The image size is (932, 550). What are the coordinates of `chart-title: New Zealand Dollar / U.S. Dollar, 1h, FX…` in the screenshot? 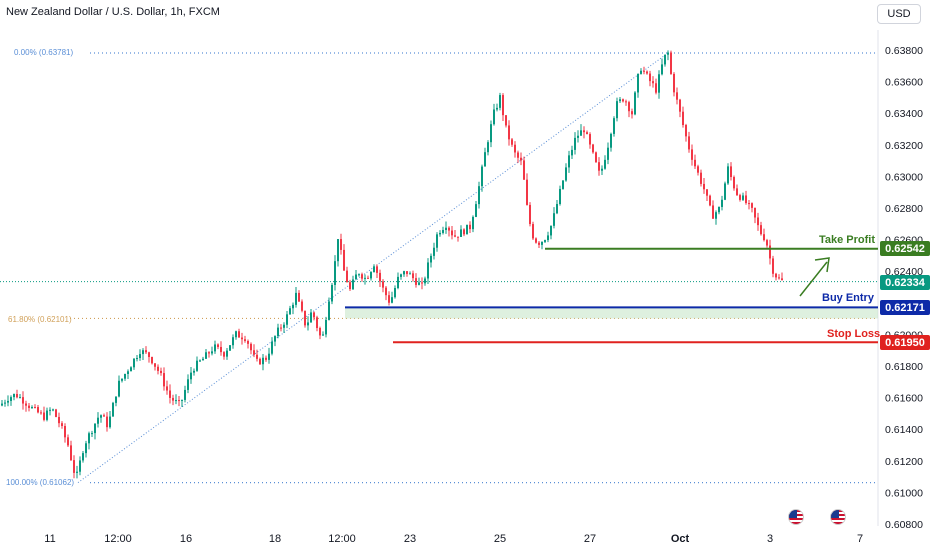 It's located at (113, 12).